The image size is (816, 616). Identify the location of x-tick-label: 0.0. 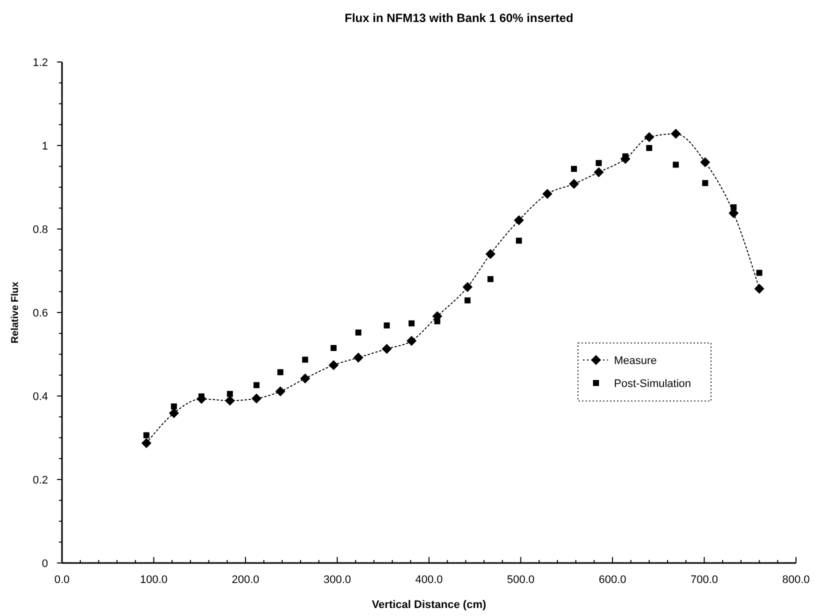
(62, 580).